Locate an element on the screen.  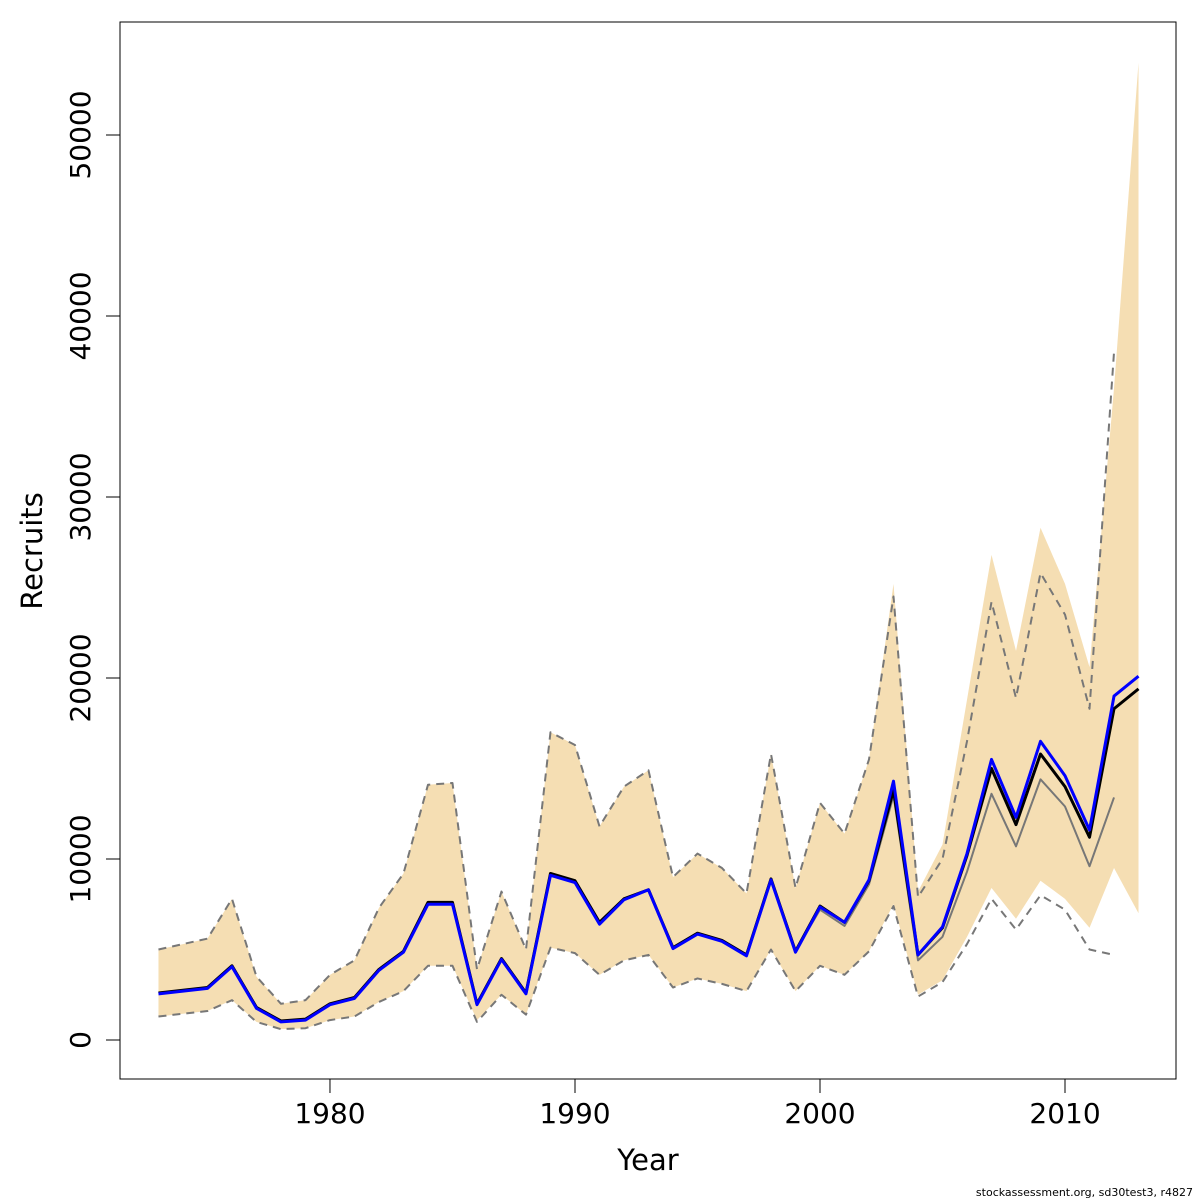
x-axis-label: Year is located at coordinates (647, 1160).